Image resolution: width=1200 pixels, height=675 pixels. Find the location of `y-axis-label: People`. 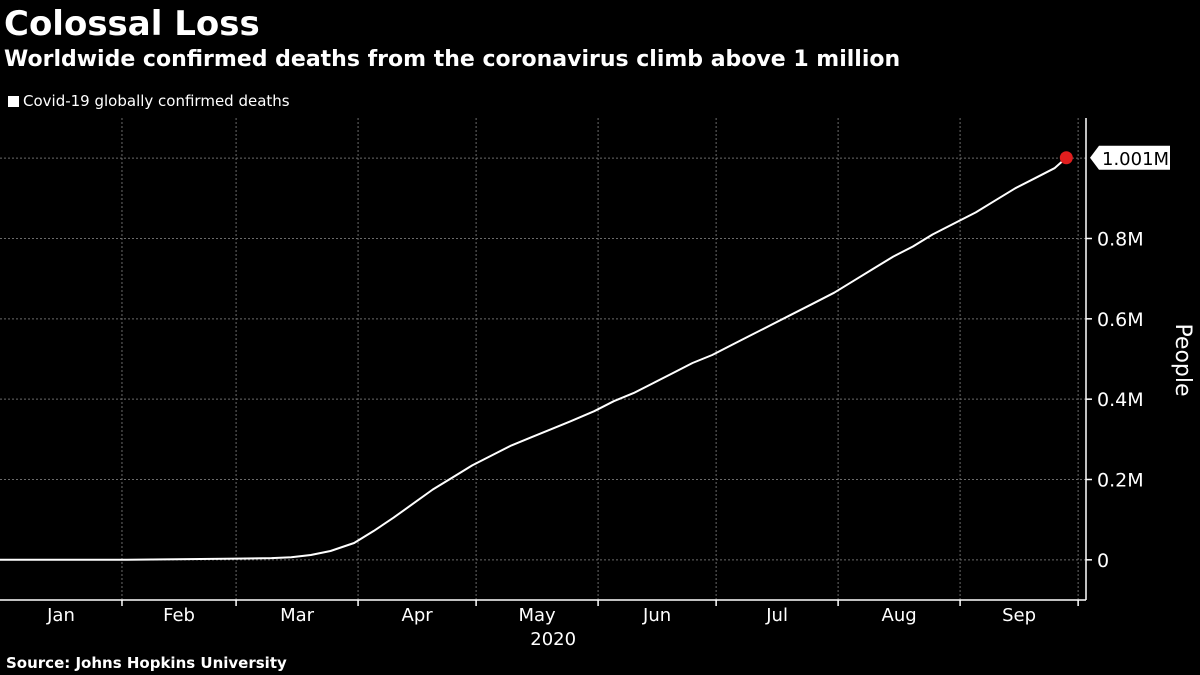

y-axis-label: People is located at coordinates (1182, 359).